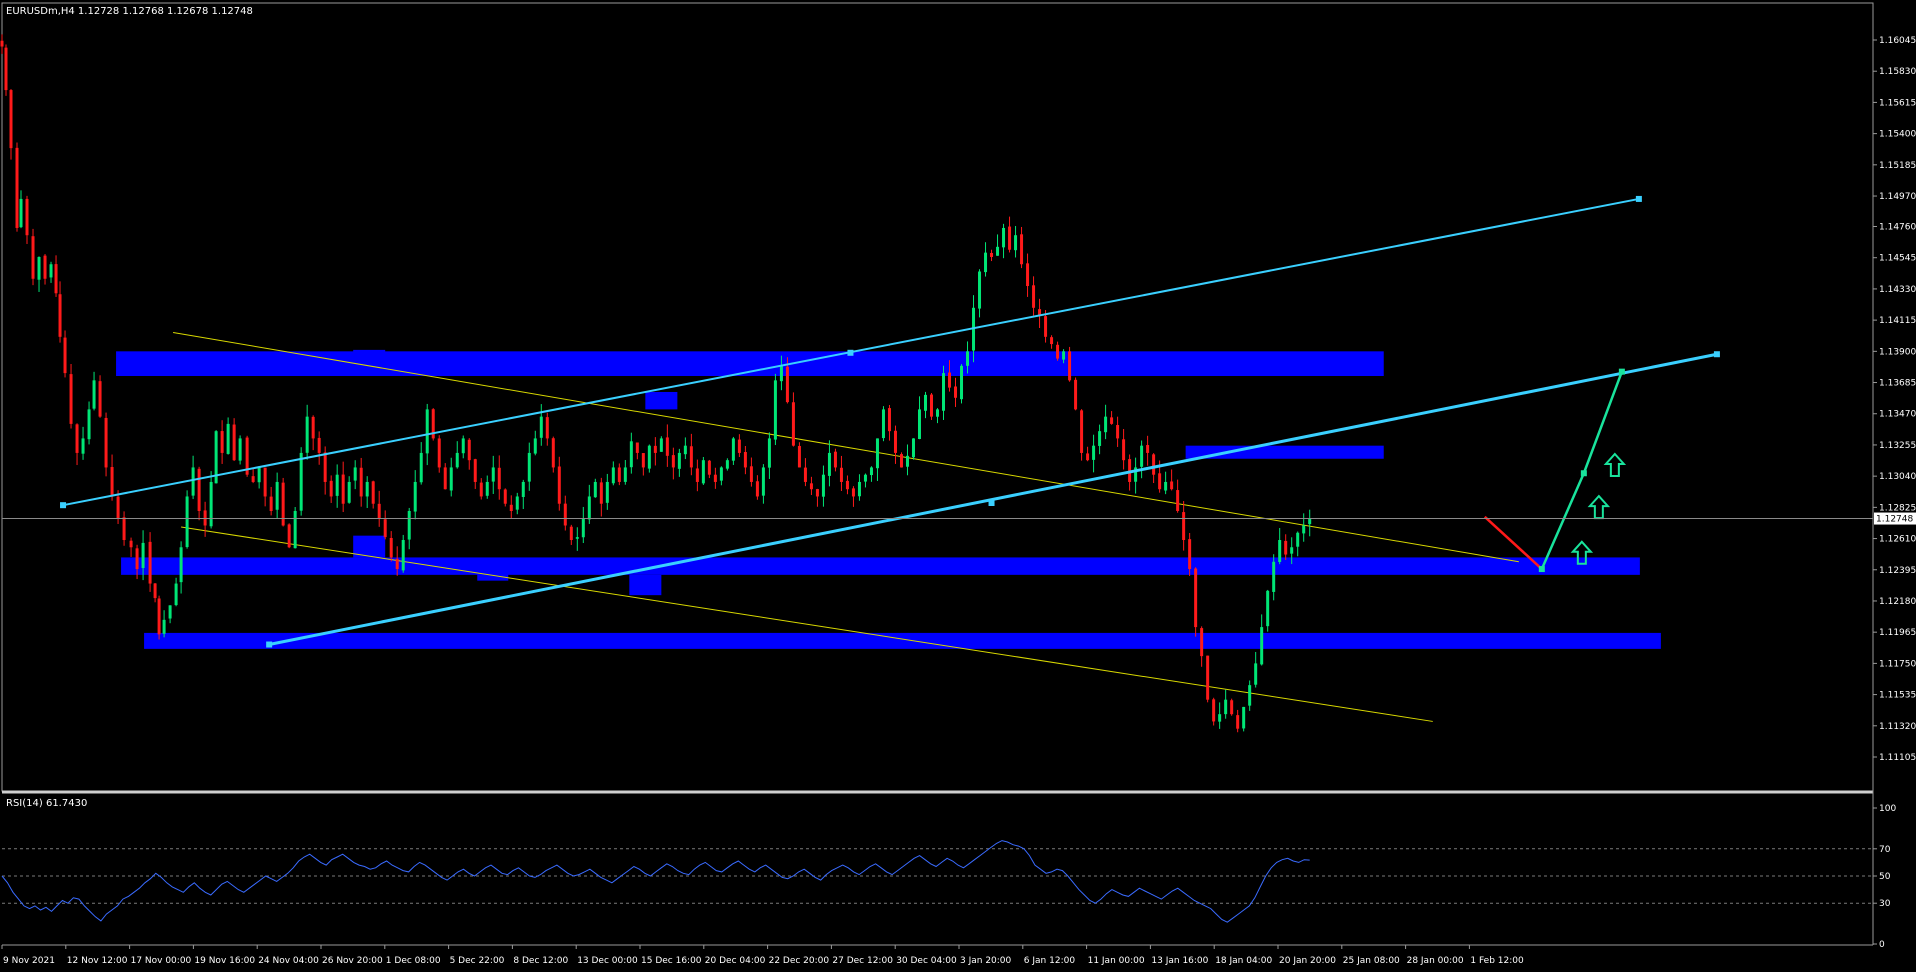 This screenshot has width=1916, height=972. Describe the element at coordinates (352, 961) in the screenshot. I see `time-tick-label: 26 Nov 20:00` at that location.